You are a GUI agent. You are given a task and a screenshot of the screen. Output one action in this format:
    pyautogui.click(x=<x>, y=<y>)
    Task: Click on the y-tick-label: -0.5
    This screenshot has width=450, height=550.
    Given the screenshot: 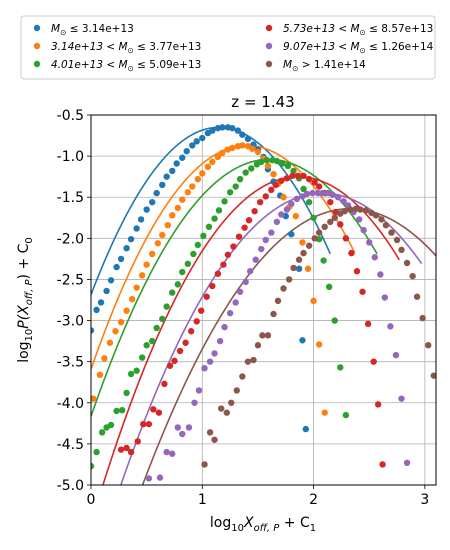 What is the action you would take?
    pyautogui.click(x=70, y=116)
    